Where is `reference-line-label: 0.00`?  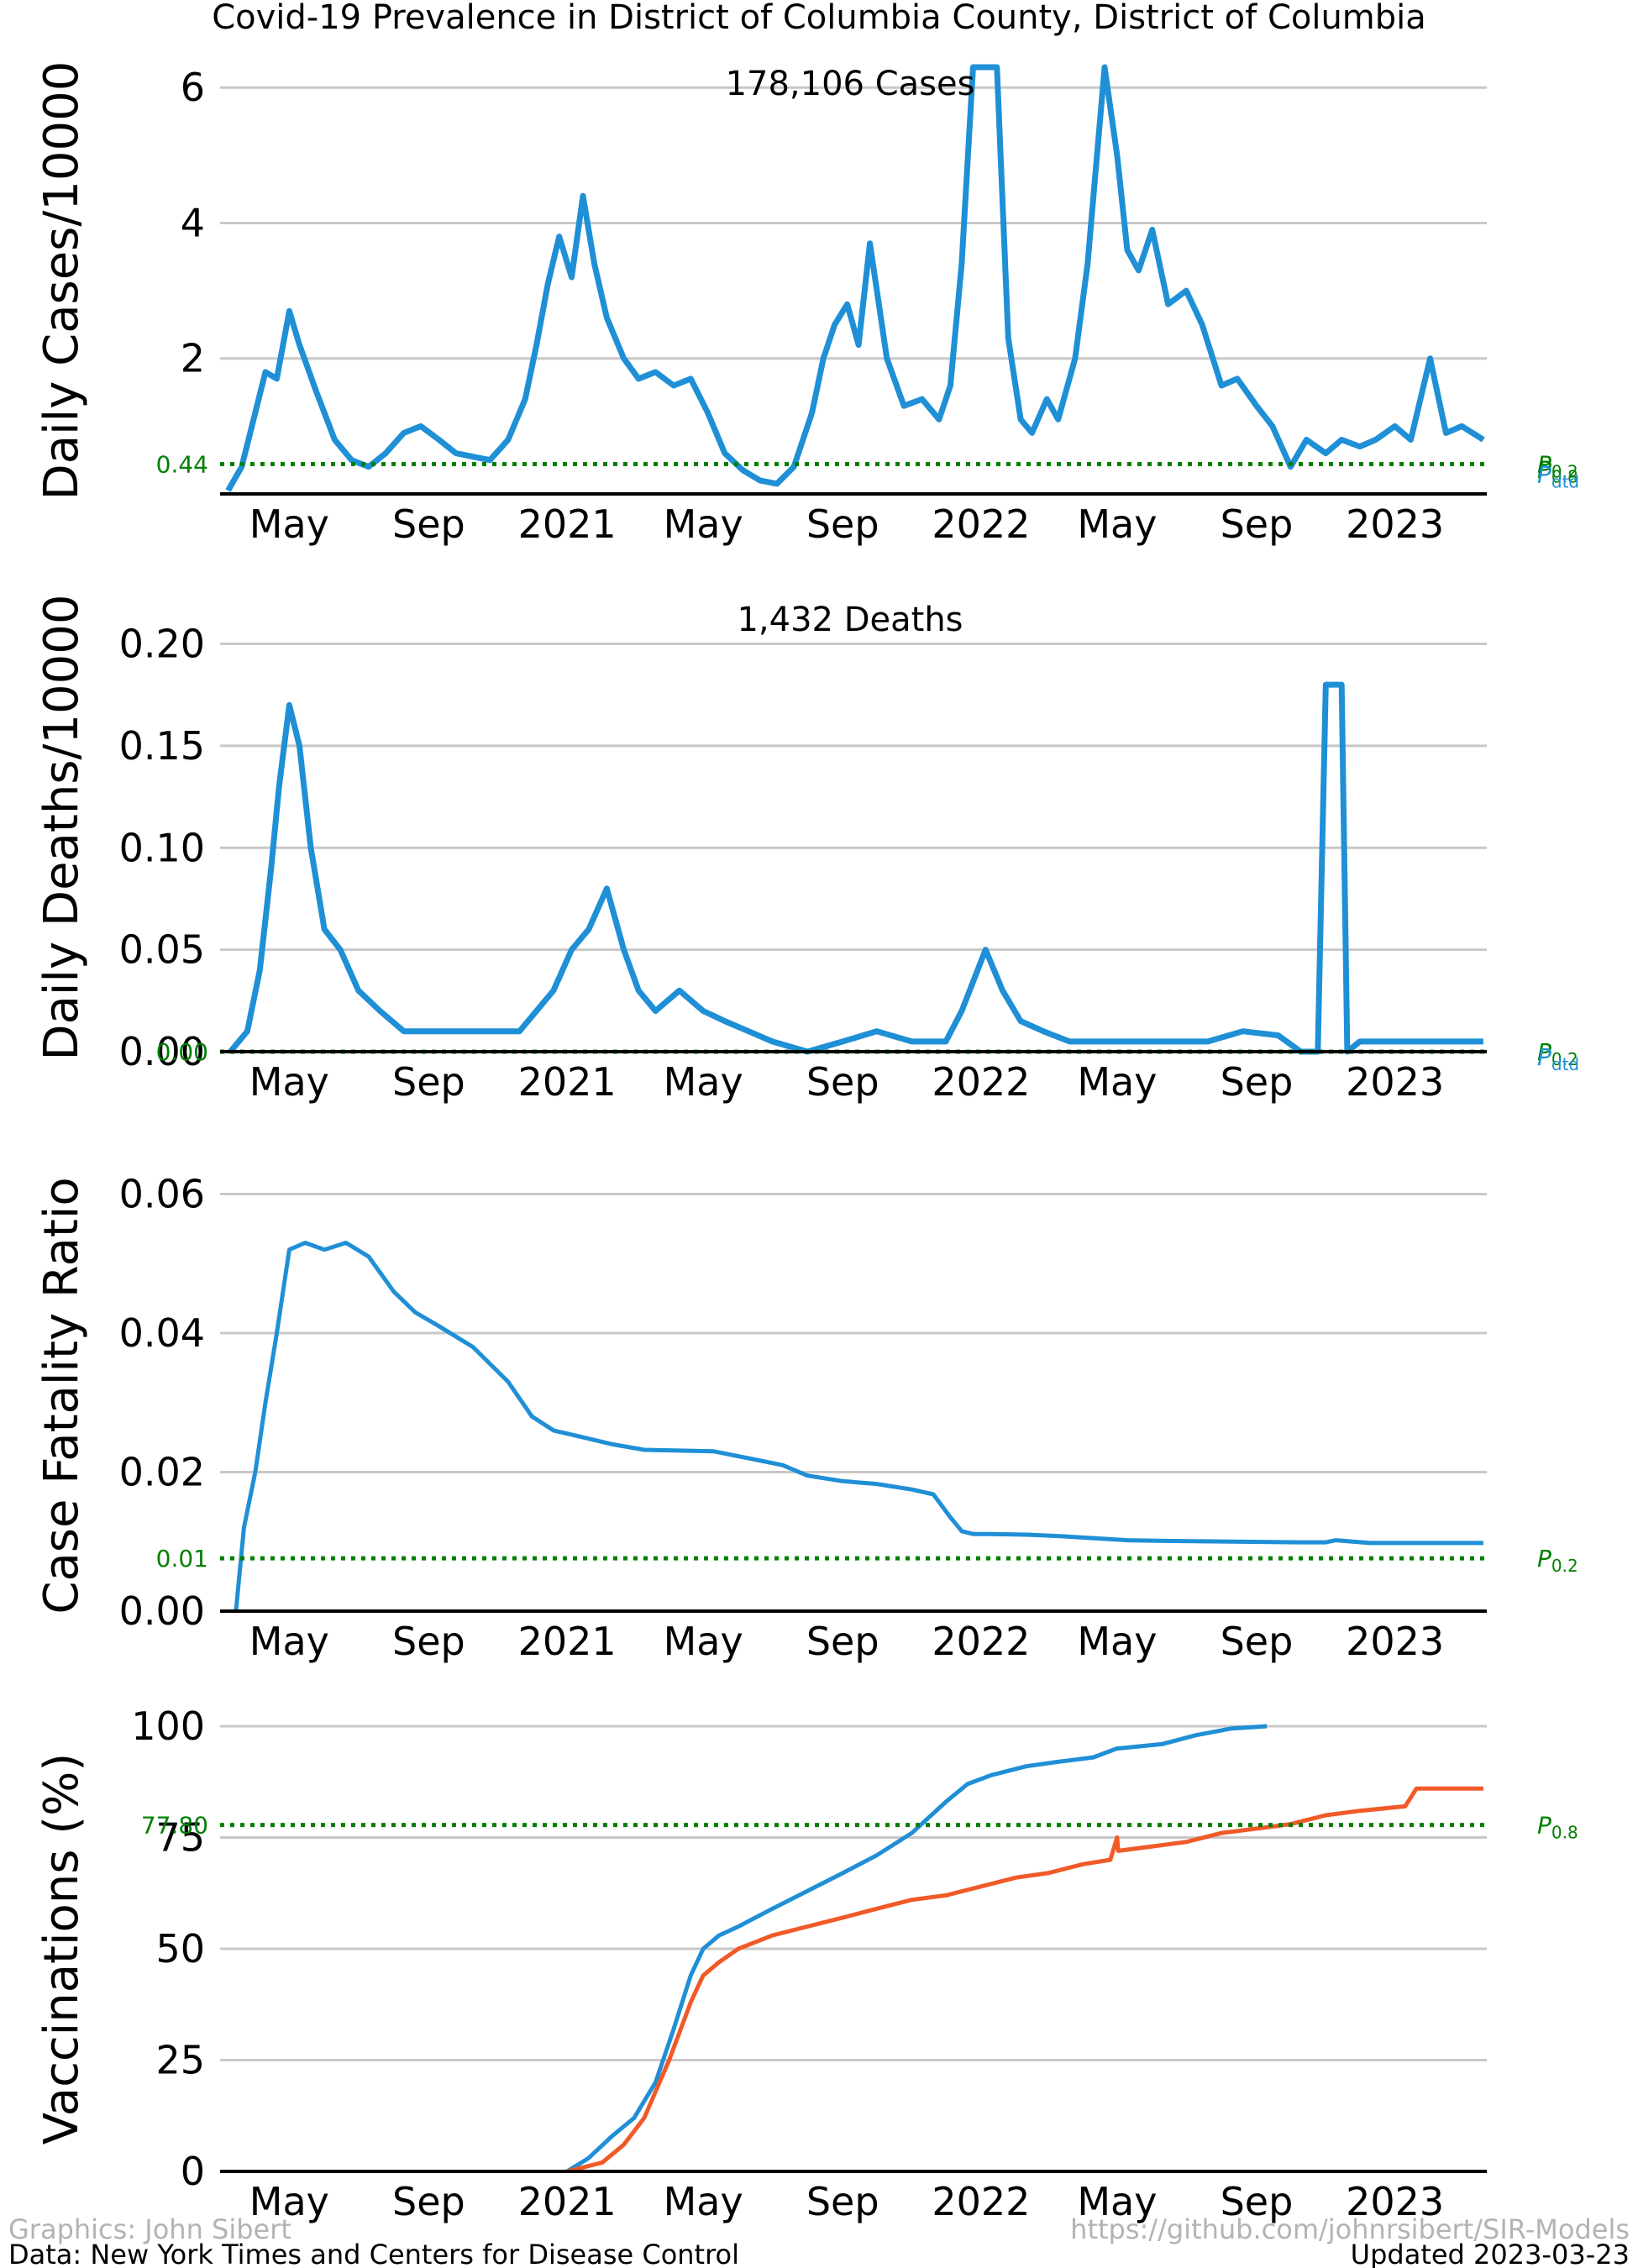 reference-line-label: 0.00 is located at coordinates (182, 1052).